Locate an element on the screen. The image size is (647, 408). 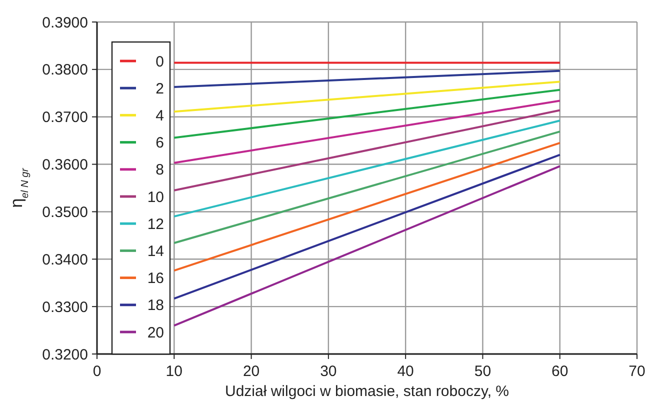
y-tick-label: 0.3800 is located at coordinates (65, 70).